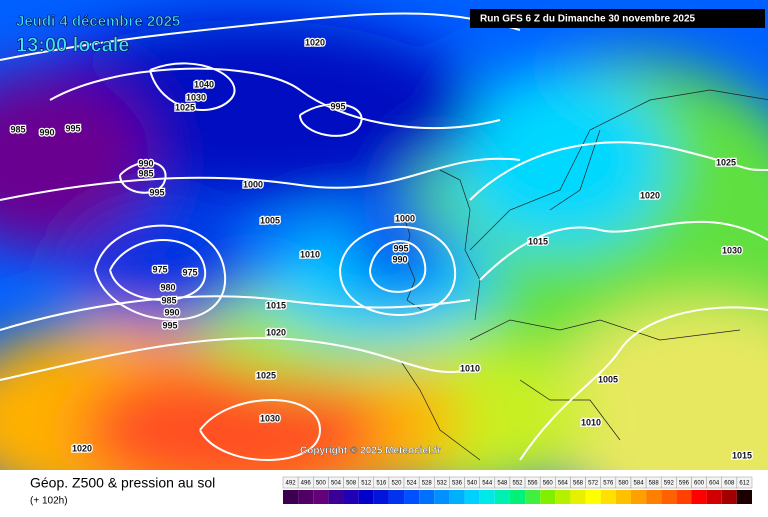 The width and height of the screenshot is (768, 517). Describe the element at coordinates (396, 484) in the screenshot. I see `scale-label: 520` at that location.